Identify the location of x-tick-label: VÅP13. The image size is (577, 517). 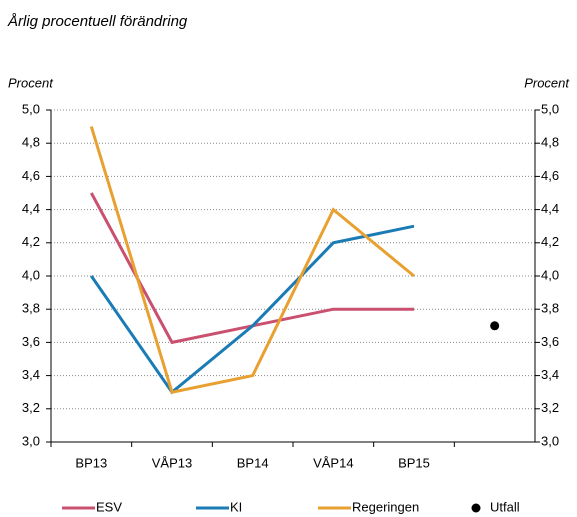
(172, 462).